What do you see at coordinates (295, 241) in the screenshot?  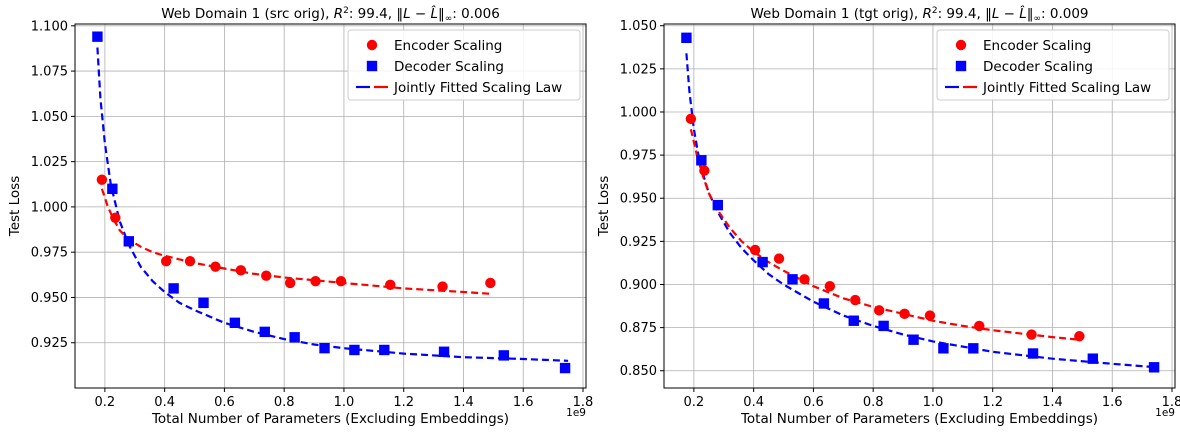 I see `encoder-fit-curve` at bounding box center [295, 241].